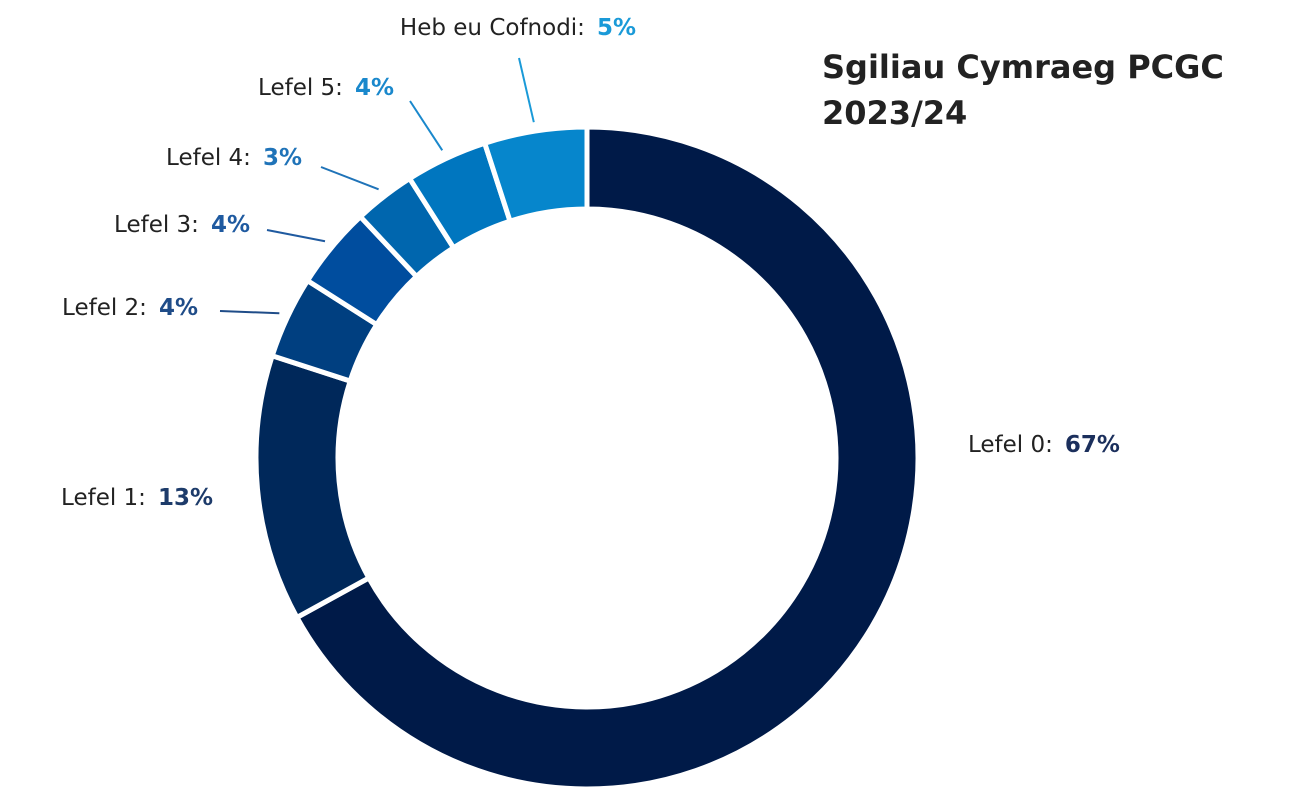 This screenshot has height=787, width=1291. I want to click on data-label: Lefel 3: 4%, so click(182, 225).